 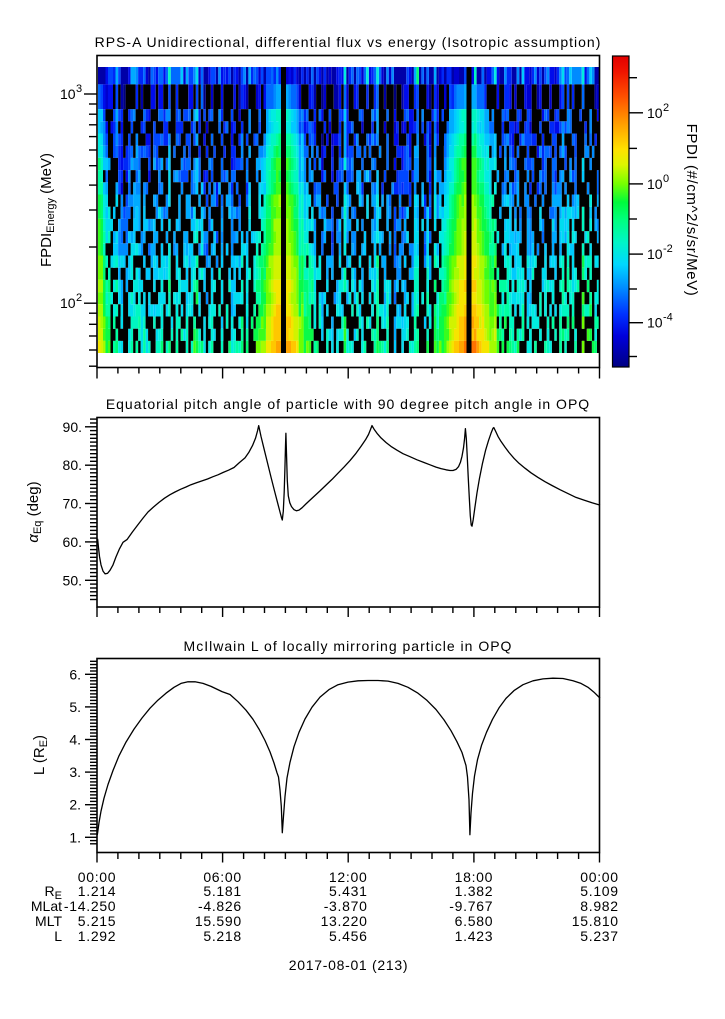 I want to click on svg-text: MLT, so click(x=48, y=921).